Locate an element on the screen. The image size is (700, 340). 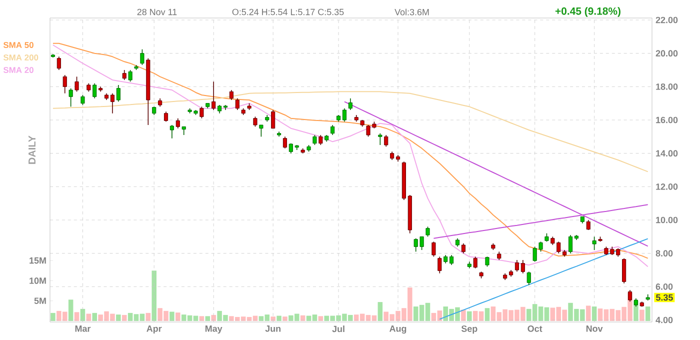
y-tick-label: 18.00 is located at coordinates (667, 86).